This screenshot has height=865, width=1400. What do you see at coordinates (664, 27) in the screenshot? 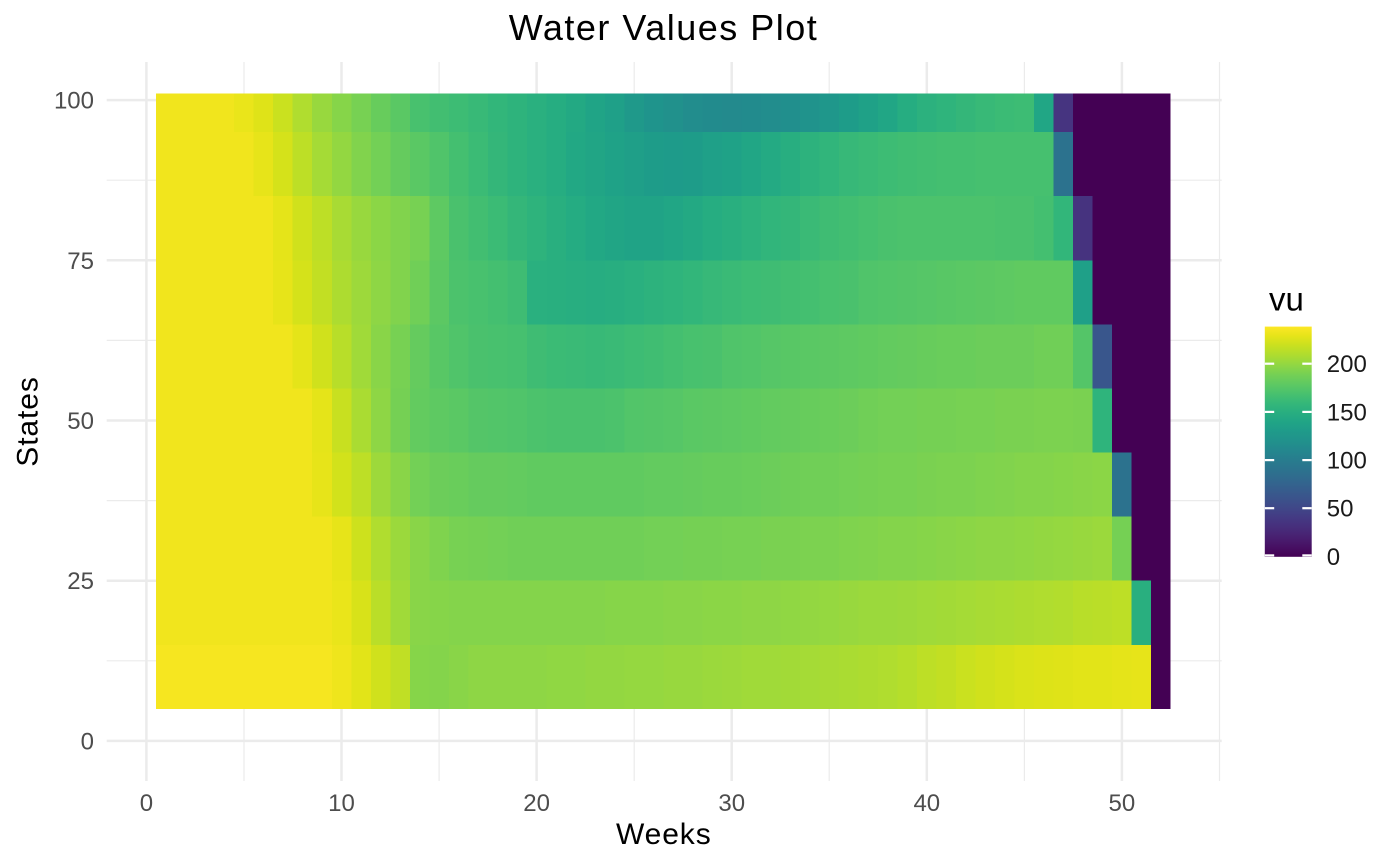
I see `svg-text: Water Values Plot` at bounding box center [664, 27].